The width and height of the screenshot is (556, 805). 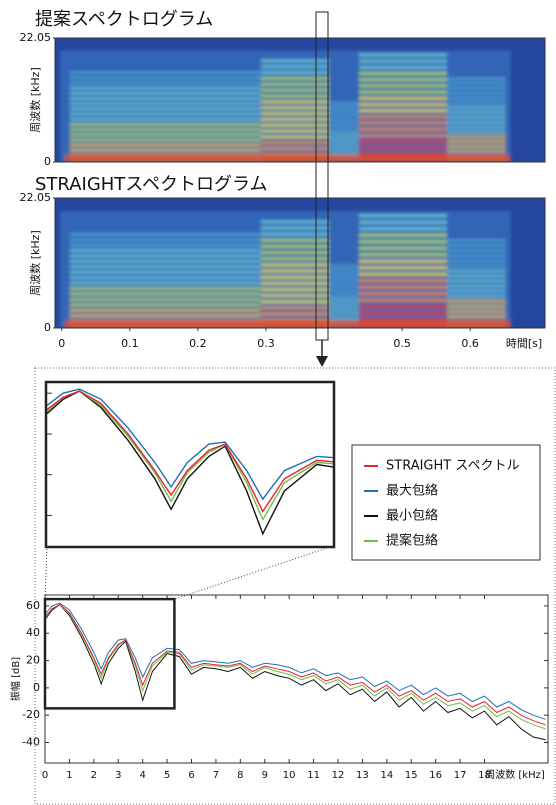 I want to click on x-tick-label: 4, so click(x=142, y=775).